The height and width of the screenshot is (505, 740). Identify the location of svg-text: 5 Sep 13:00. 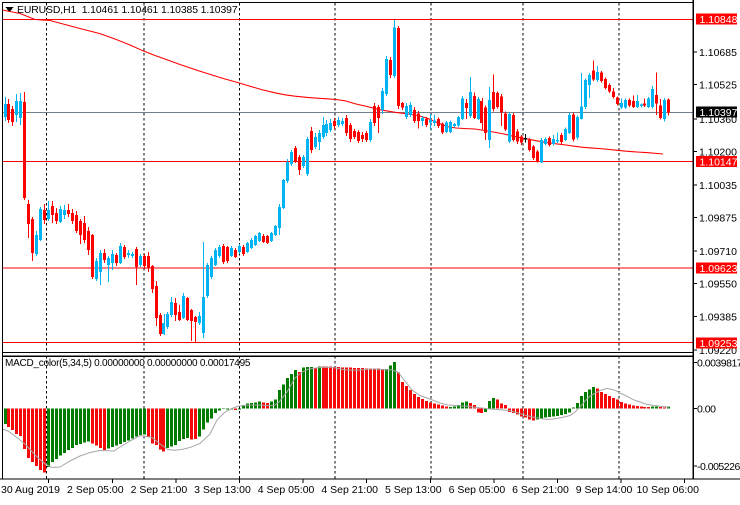
(413, 490).